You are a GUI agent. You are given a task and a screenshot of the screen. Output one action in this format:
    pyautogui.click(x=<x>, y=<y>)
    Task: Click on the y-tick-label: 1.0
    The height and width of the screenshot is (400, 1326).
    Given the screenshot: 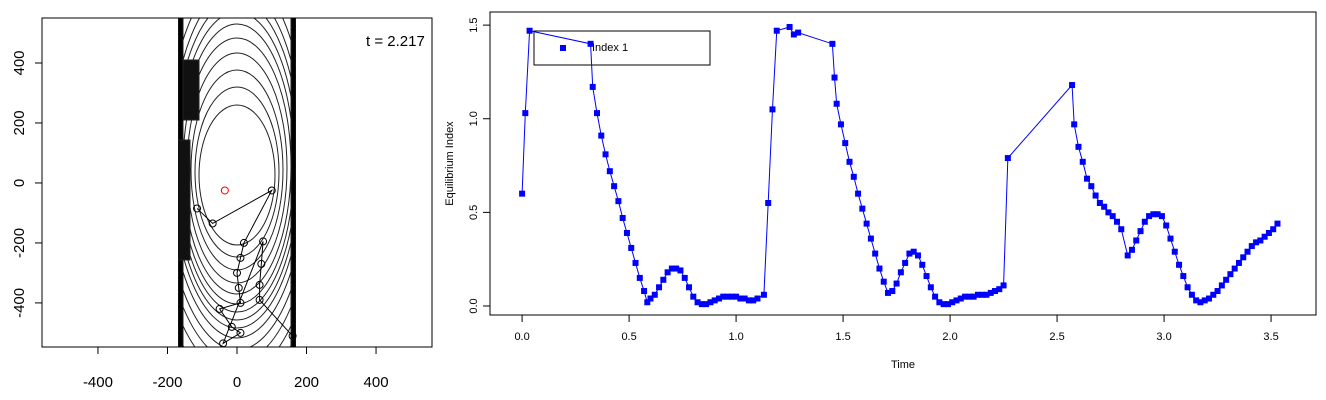 What is the action you would take?
    pyautogui.click(x=474, y=118)
    